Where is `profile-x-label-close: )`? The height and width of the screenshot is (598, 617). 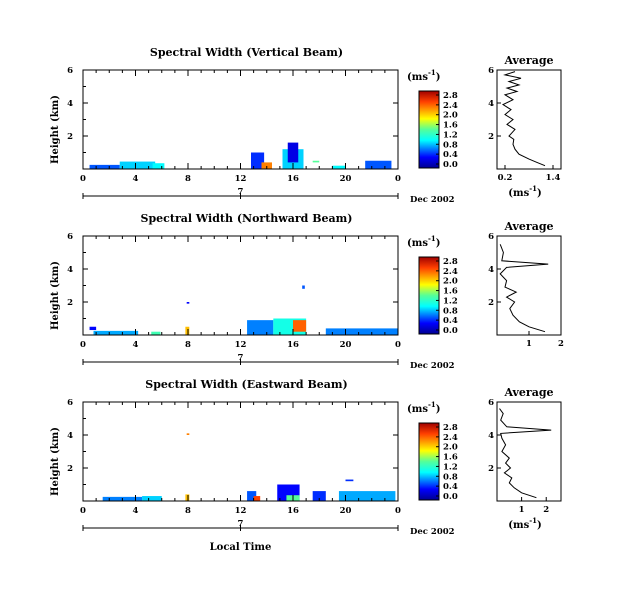 profile-x-label-close: ) is located at coordinates (539, 193).